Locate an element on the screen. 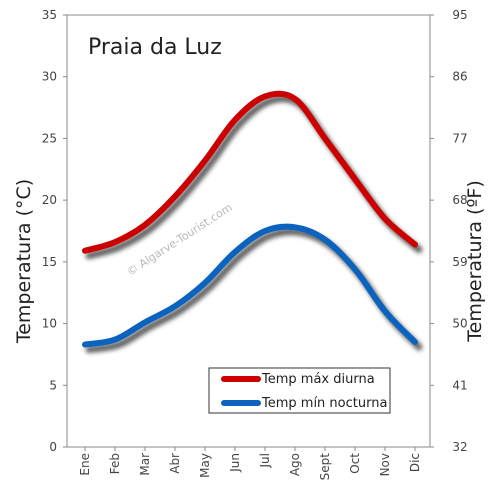 Image resolution: width=500 pixels, height=500 pixels. x-tick-label: Feb is located at coordinates (115, 463).